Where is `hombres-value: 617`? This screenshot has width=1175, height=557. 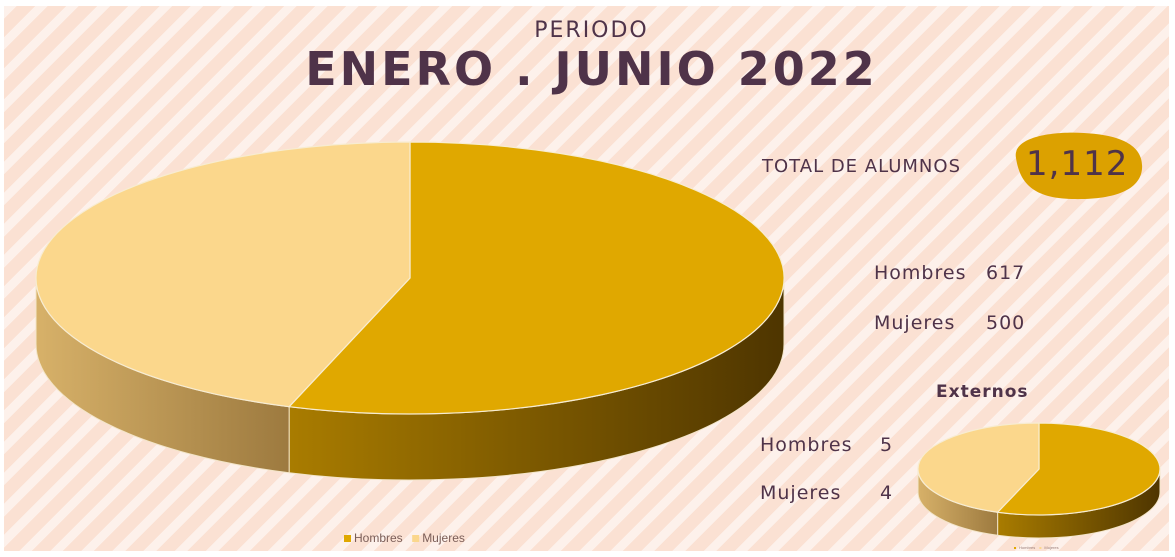
hombres-value: 617 is located at coordinates (1006, 273).